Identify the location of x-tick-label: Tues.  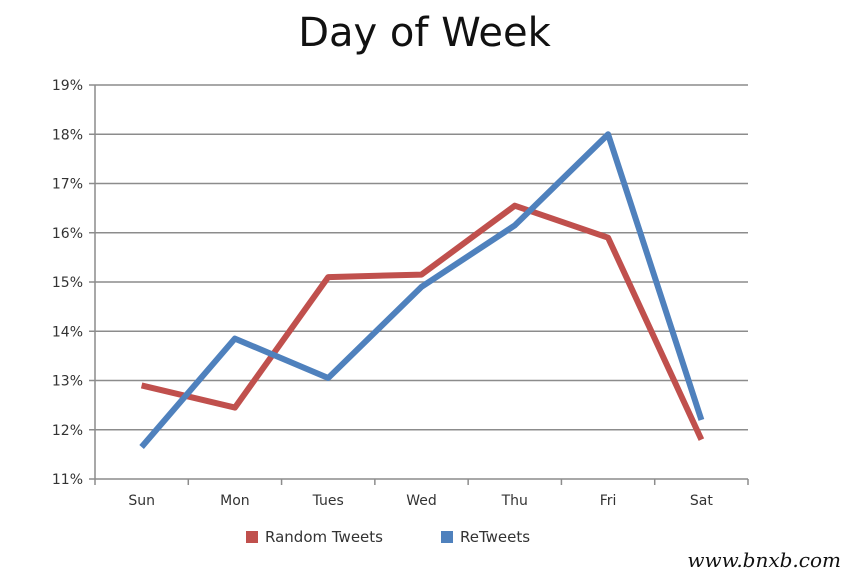
(328, 501).